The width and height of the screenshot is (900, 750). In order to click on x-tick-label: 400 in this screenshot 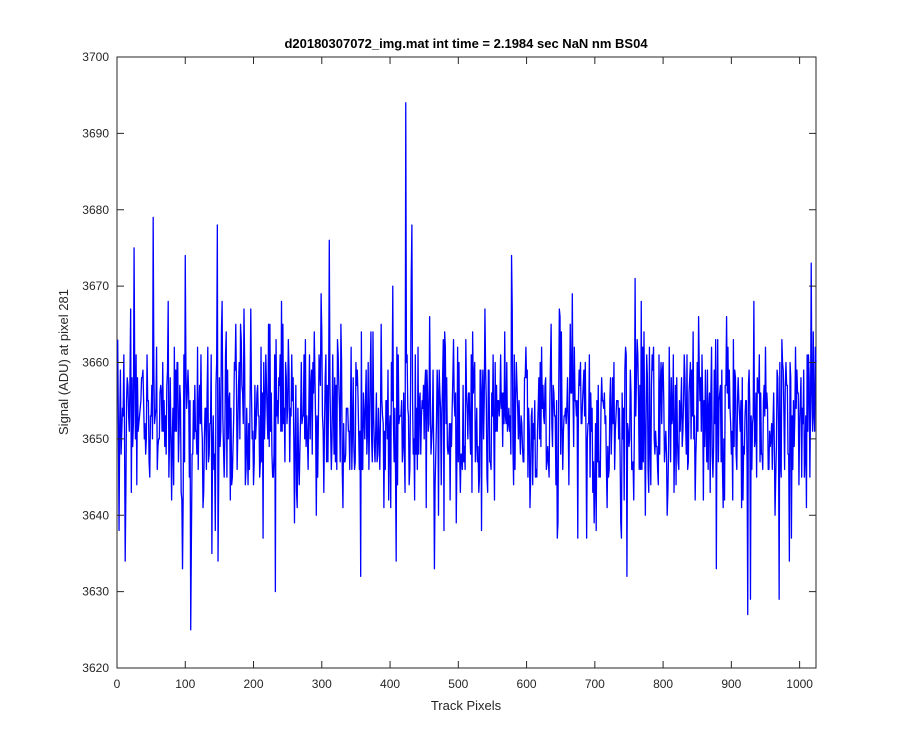, I will do `click(390, 684)`.